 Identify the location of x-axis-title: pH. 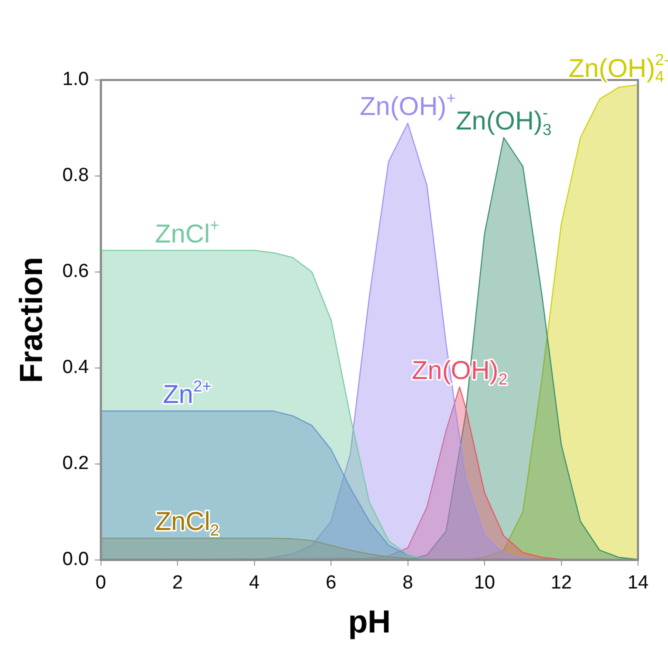
(369, 622).